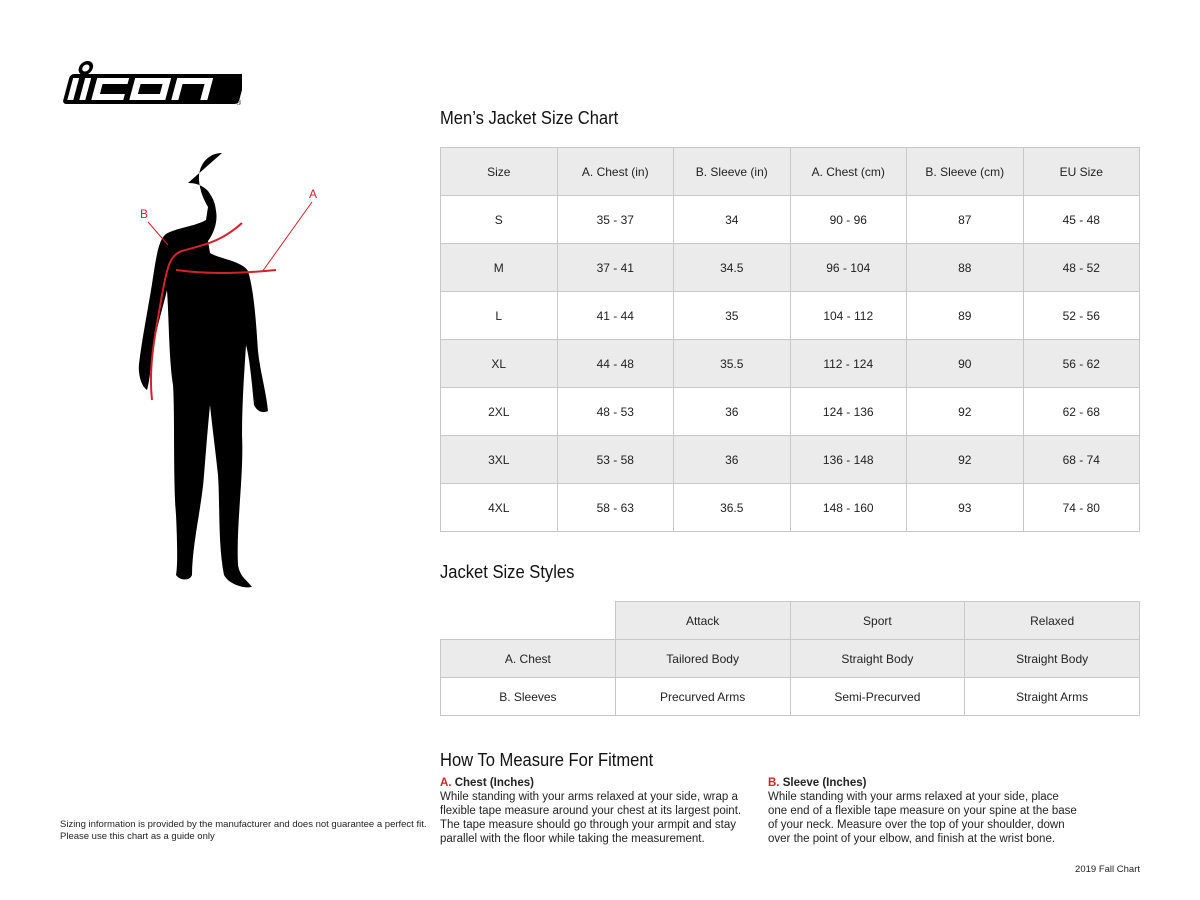 This screenshot has height=900, width=1200. I want to click on chest-heading: Chest (Inches), so click(494, 783).